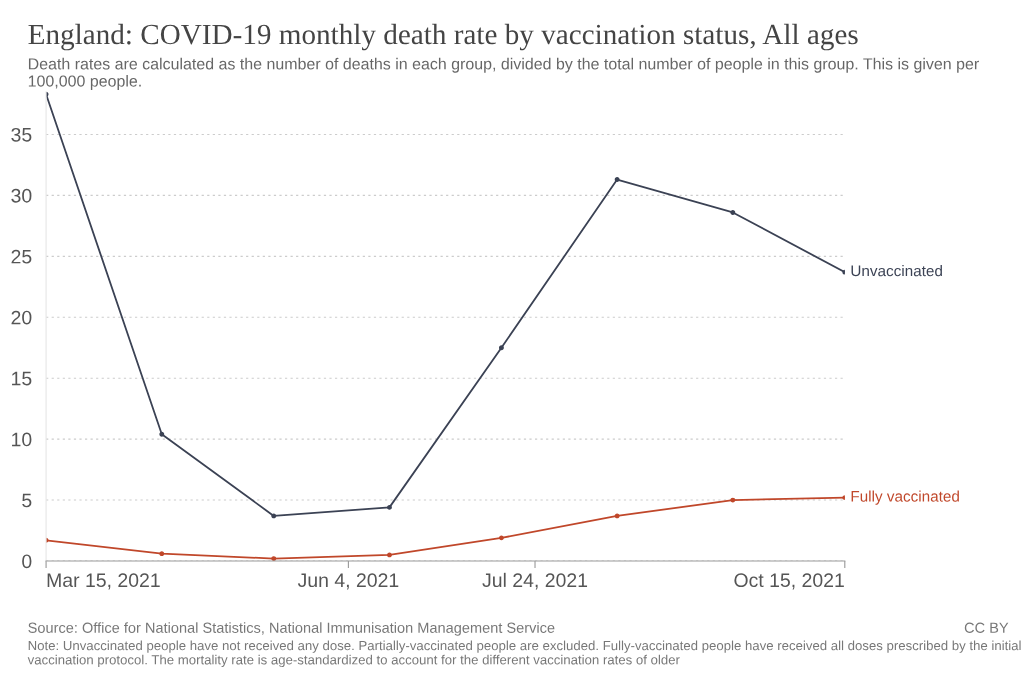 This screenshot has width=1024, height=680. I want to click on x-tick-label: Jun 4, 2021, so click(348, 581).